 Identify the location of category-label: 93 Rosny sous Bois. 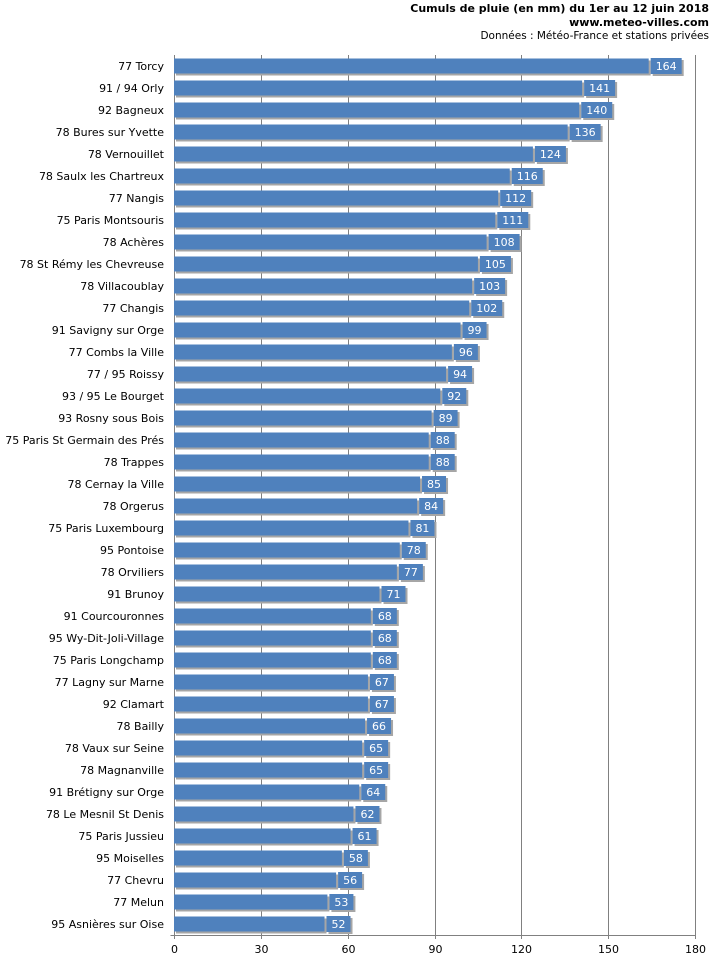
(111, 418).